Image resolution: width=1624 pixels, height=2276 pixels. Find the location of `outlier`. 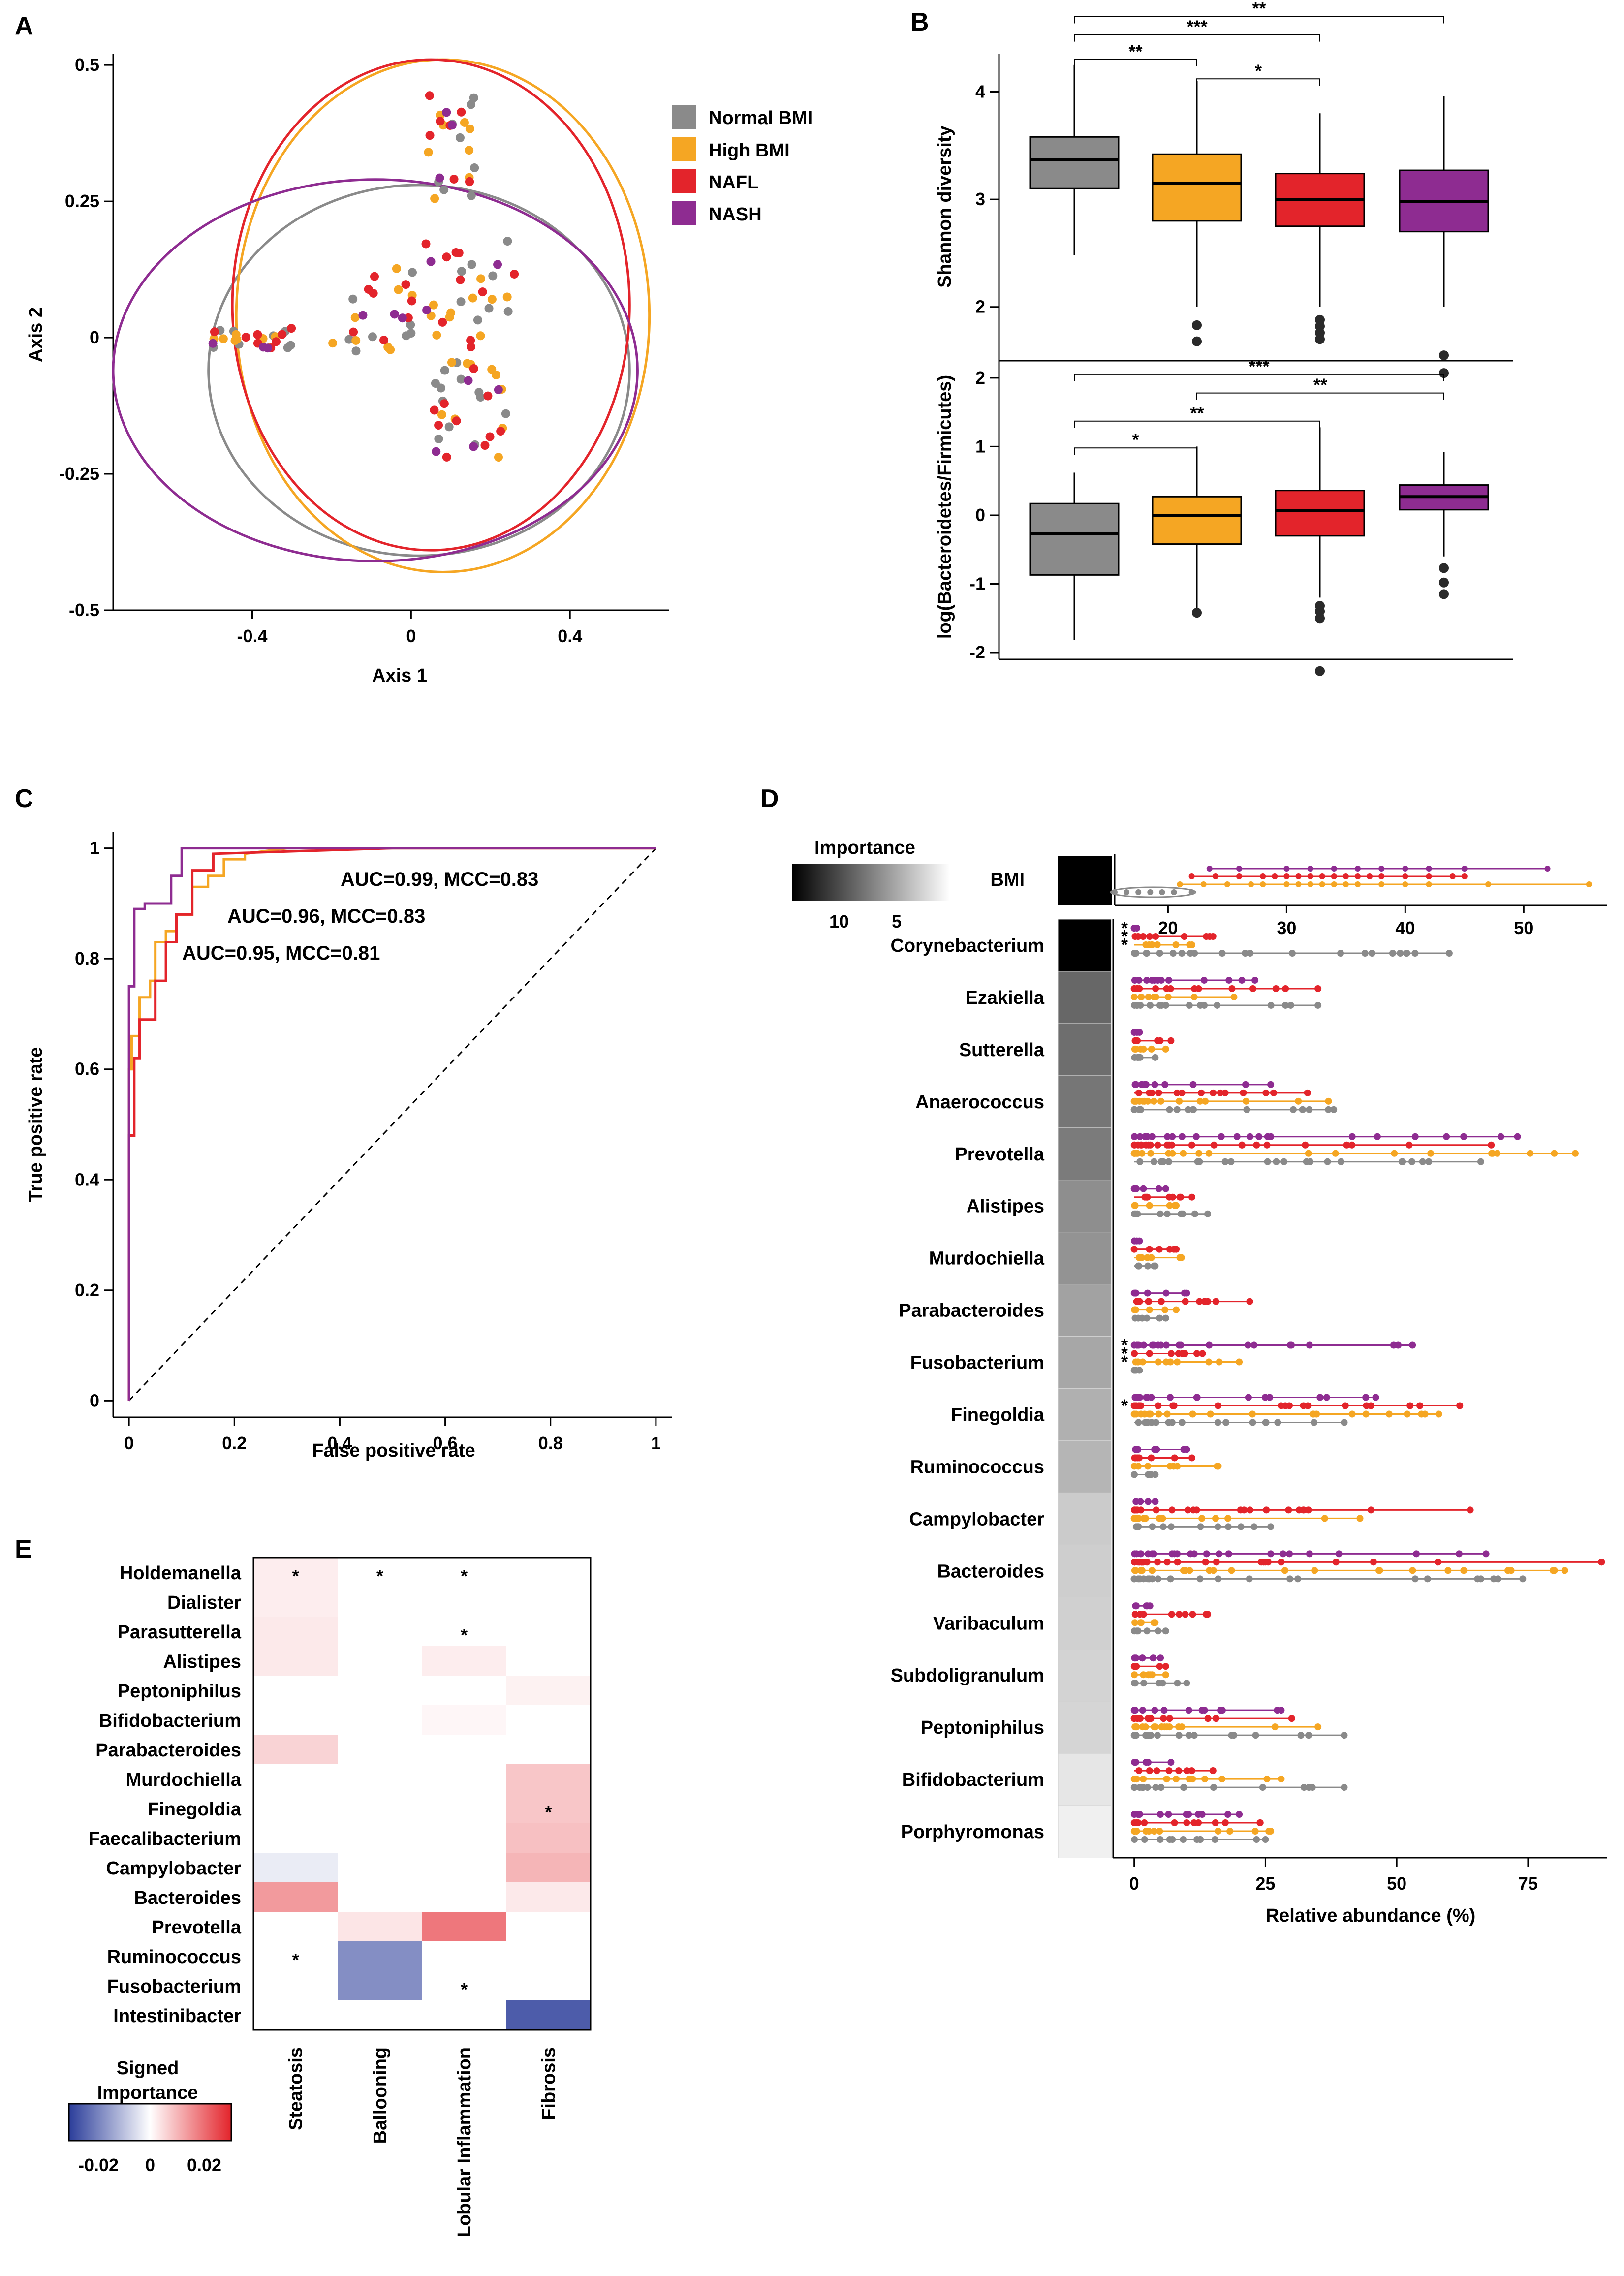

outlier is located at coordinates (1444, 373).